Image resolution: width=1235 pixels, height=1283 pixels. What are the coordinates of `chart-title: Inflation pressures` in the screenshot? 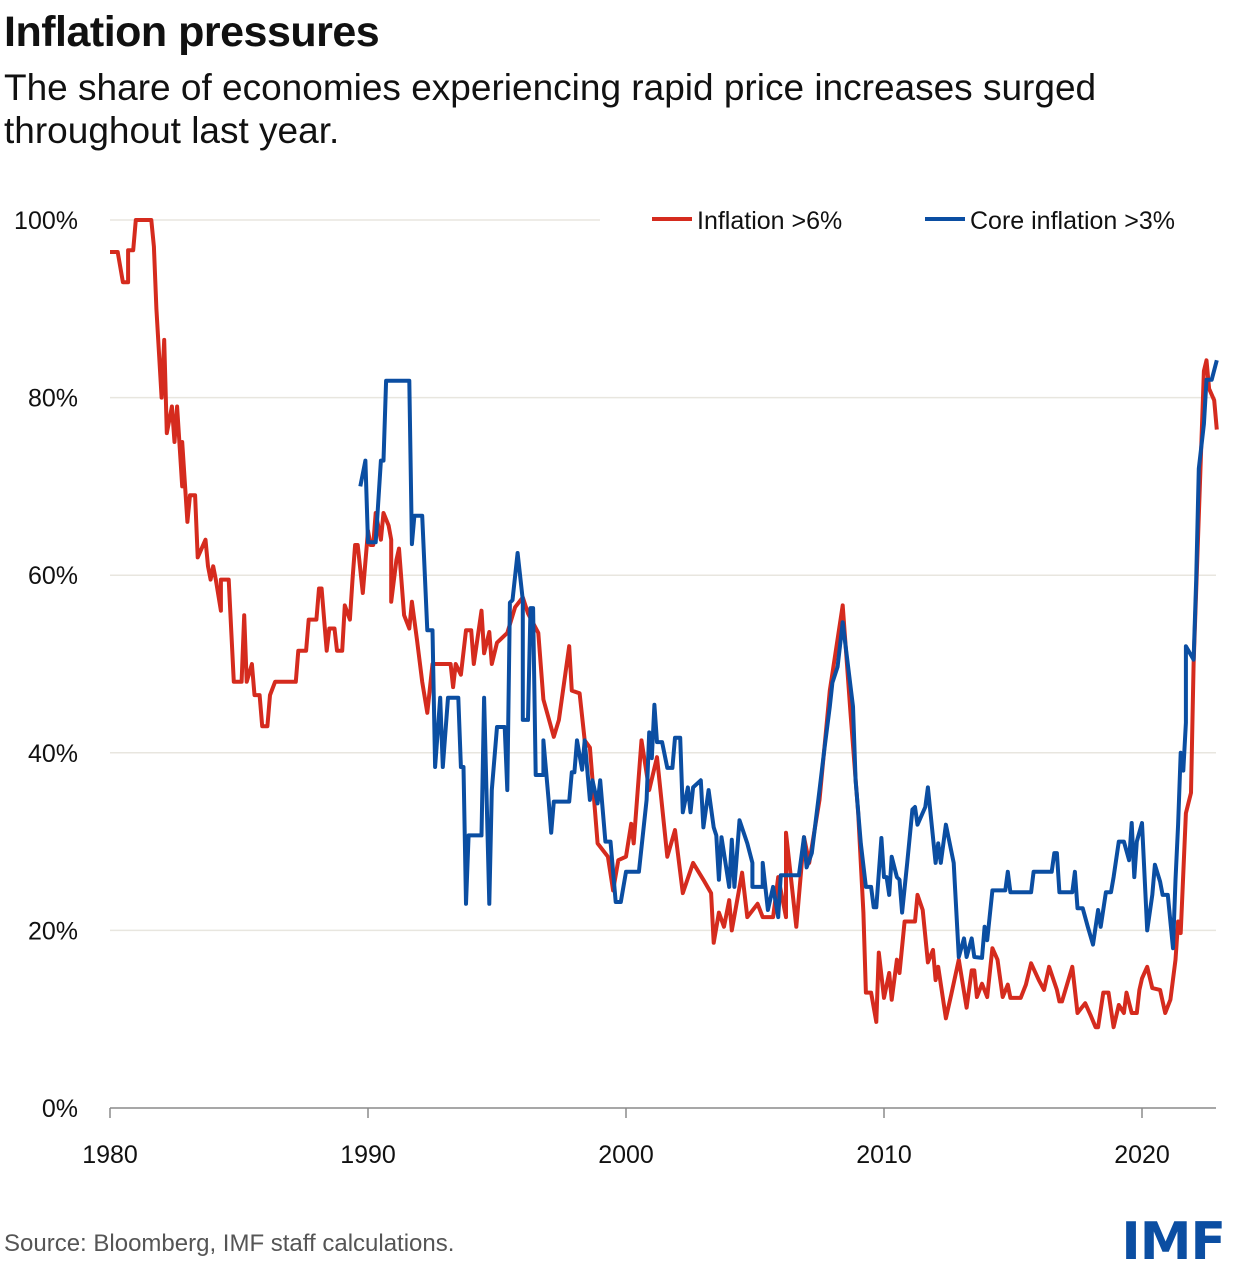 It's located at (192, 32).